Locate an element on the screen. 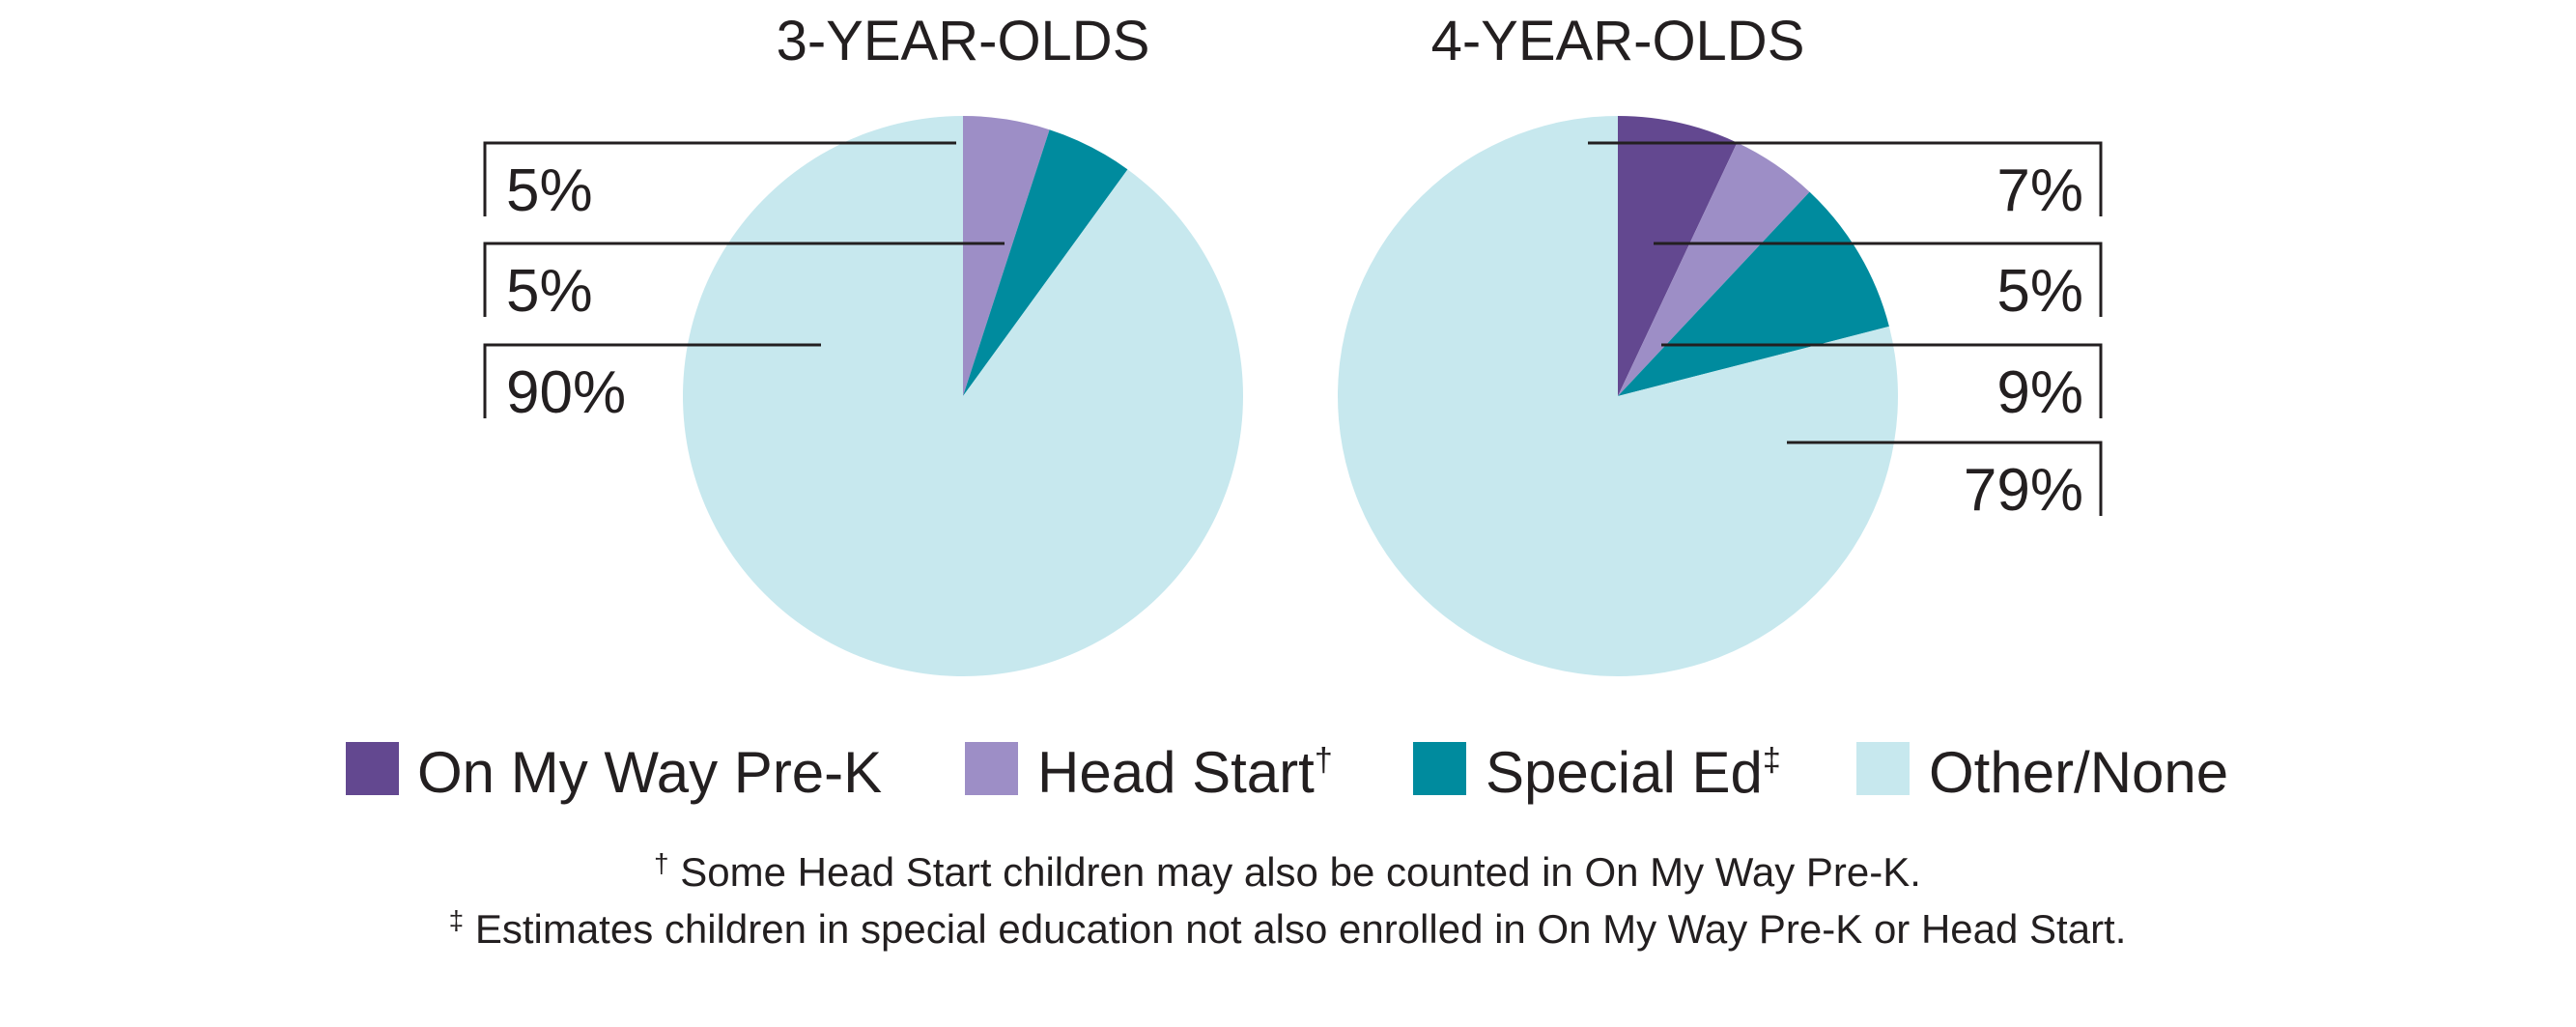  pie-slices-4-year-olds is located at coordinates (1618, 396).